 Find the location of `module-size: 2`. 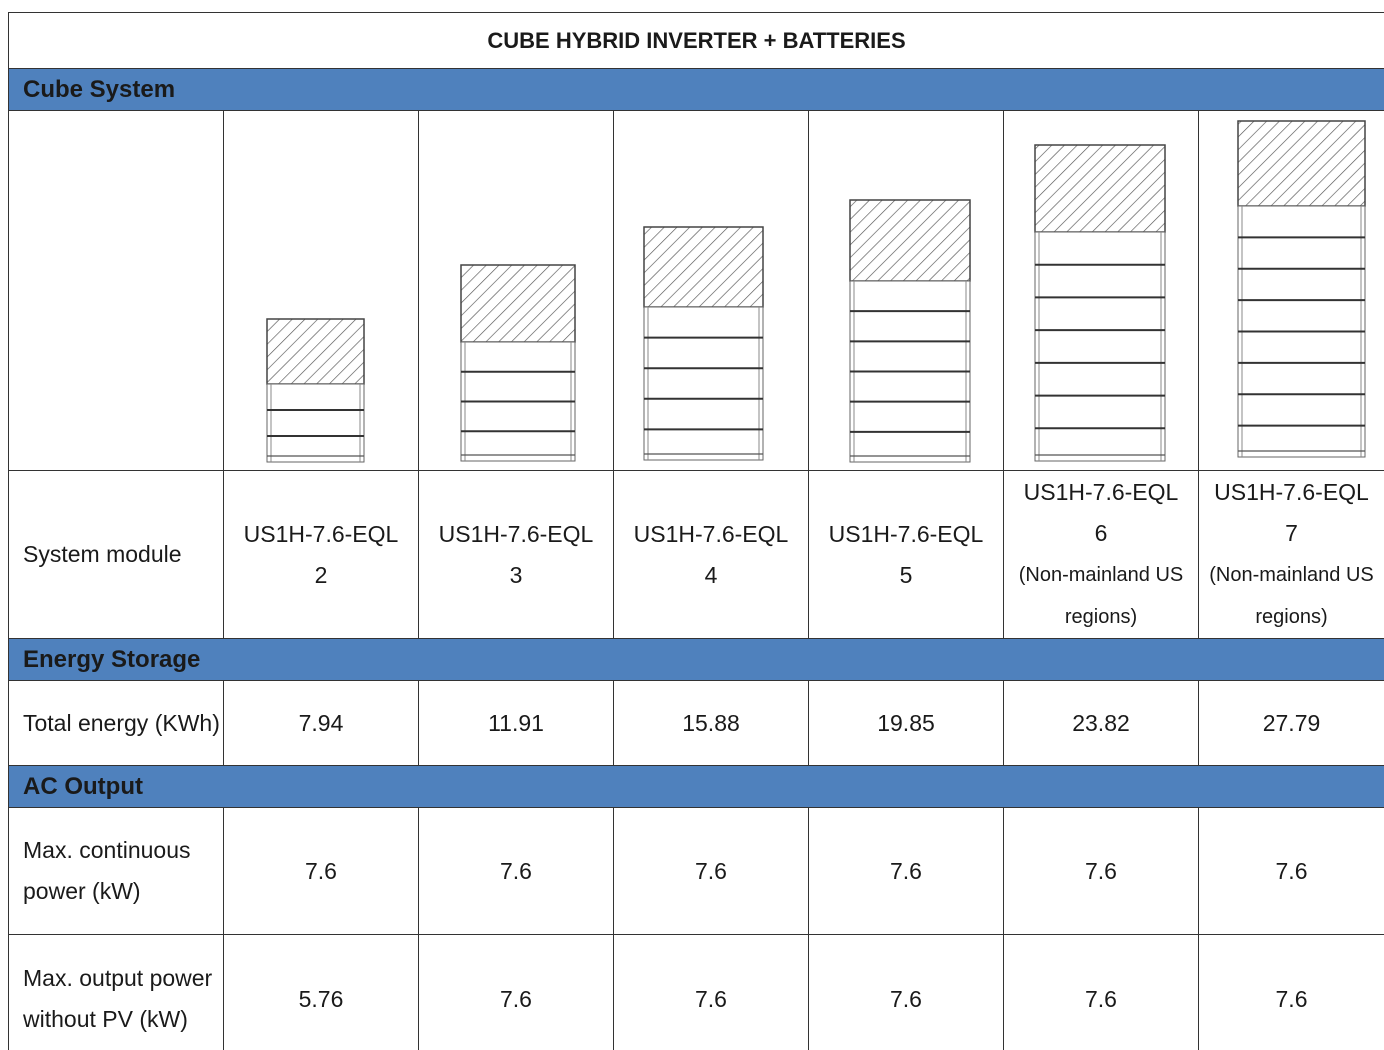

module-size: 2 is located at coordinates (321, 574).